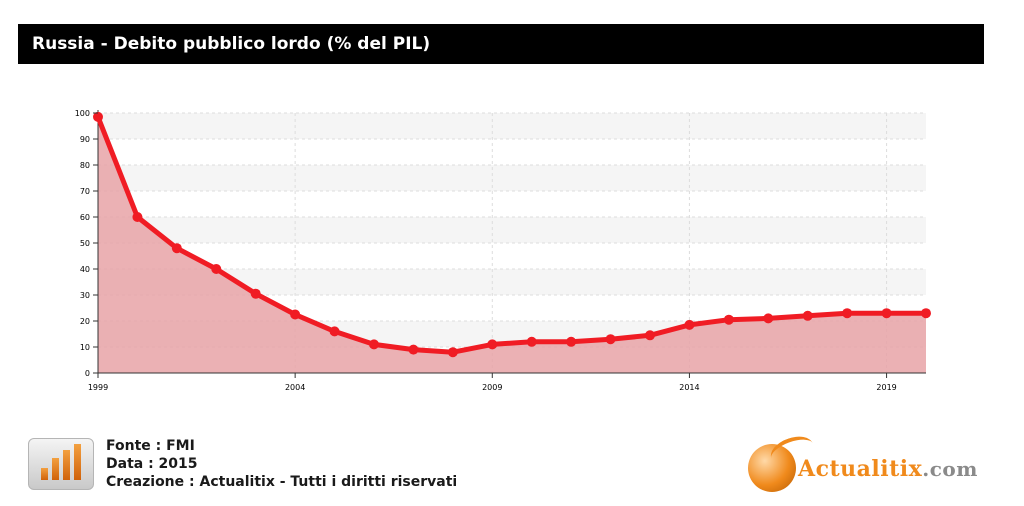 This screenshot has height=506, width=1024. What do you see at coordinates (85, 347) in the screenshot?
I see `y-tick-label: 10` at bounding box center [85, 347].